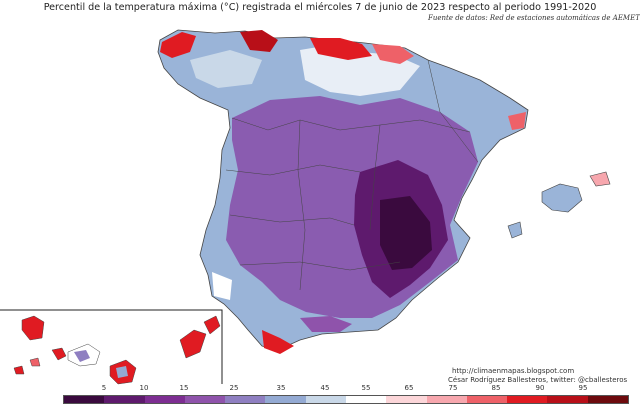 Image resolution: width=640 pixels, height=406 pixels. Describe the element at coordinates (513, 371) in the screenshot. I see `blog-url: http://climaenmapas.blogspot.com` at that location.